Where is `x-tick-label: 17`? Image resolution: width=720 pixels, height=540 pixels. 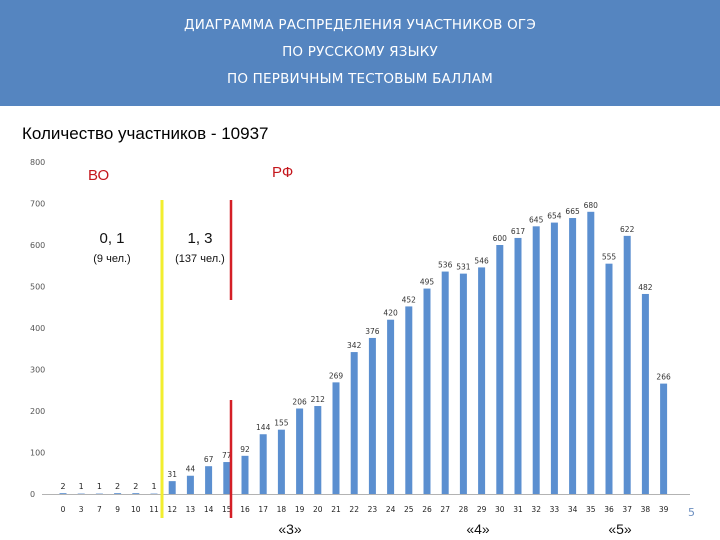
x-tick-label: 17 is located at coordinates (263, 509).